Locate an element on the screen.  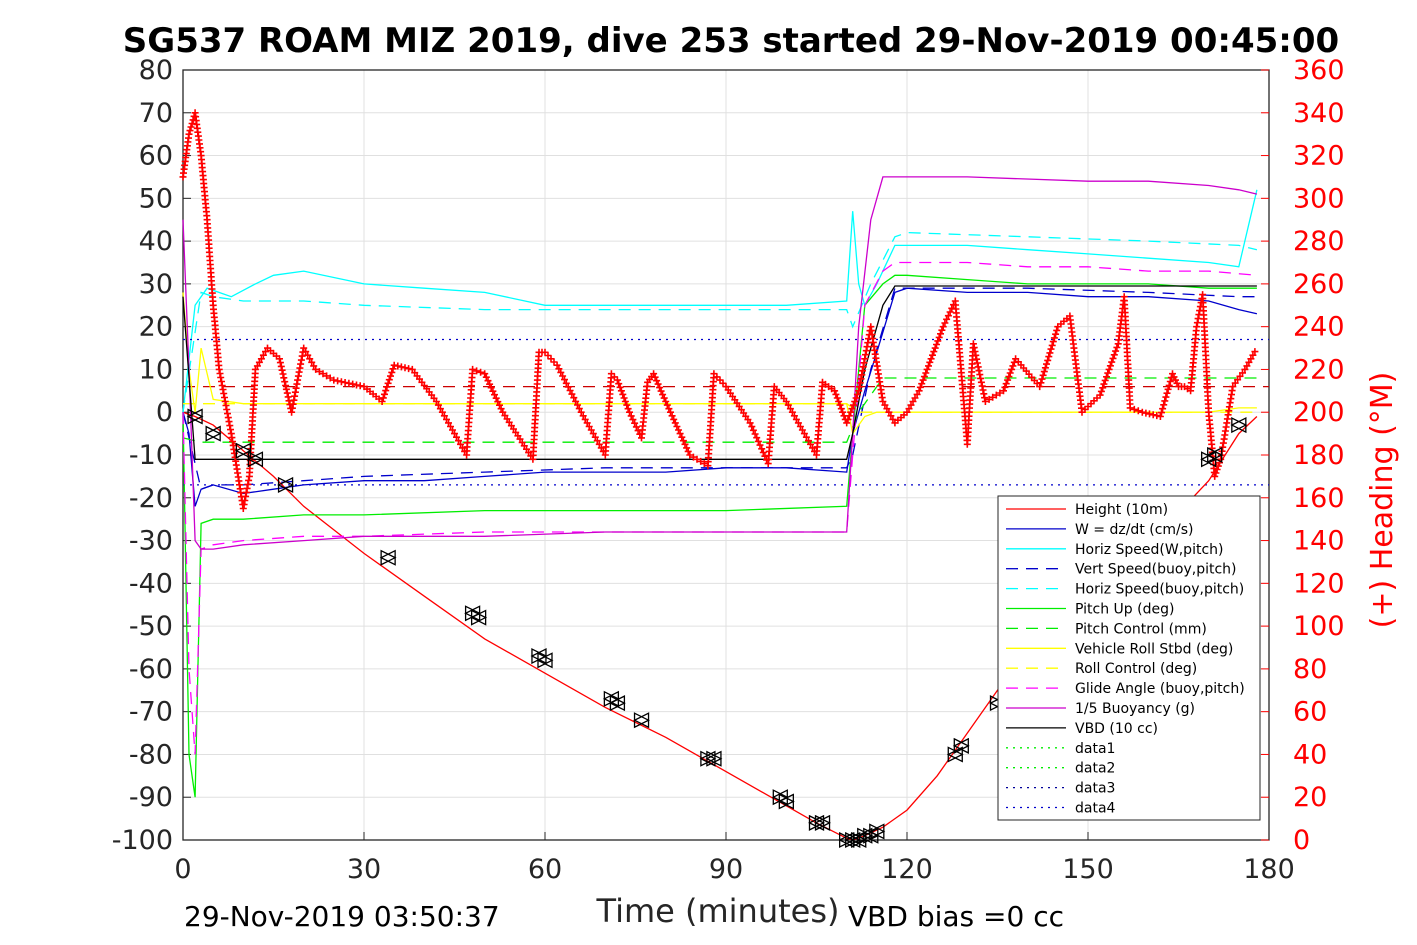
y-tick-label: 50 is located at coordinates (156, 198).